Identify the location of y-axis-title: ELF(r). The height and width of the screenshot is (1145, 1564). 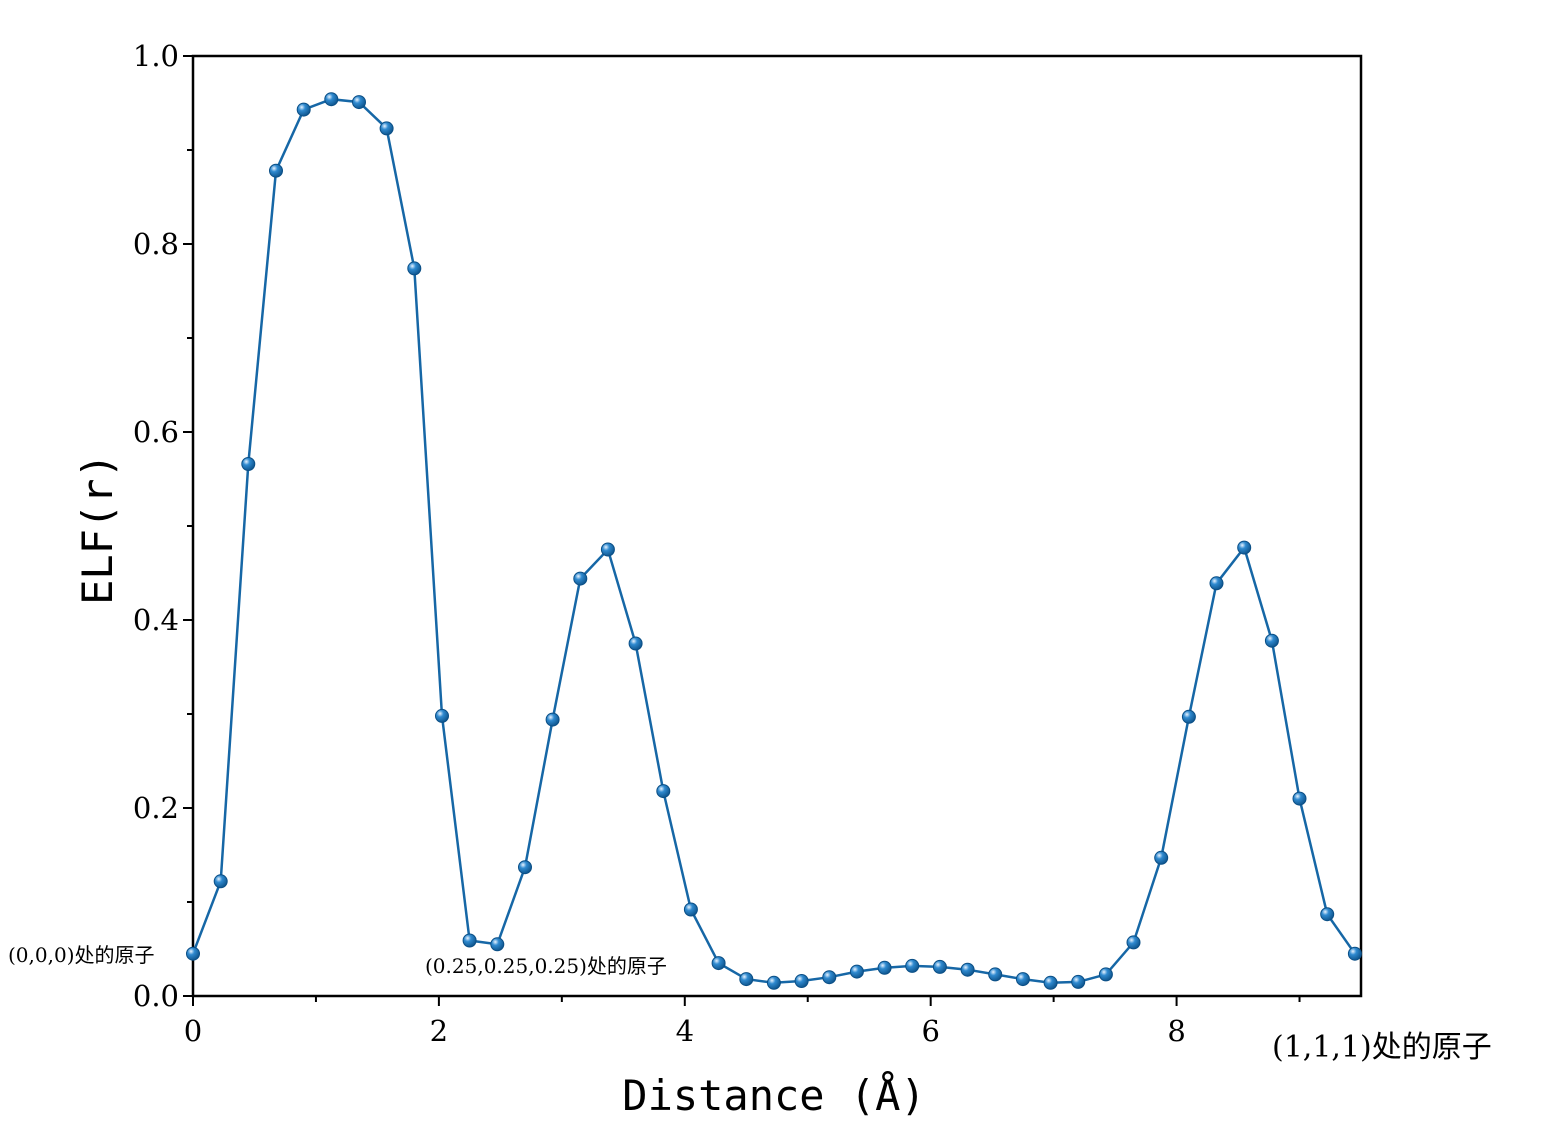
(97, 529).